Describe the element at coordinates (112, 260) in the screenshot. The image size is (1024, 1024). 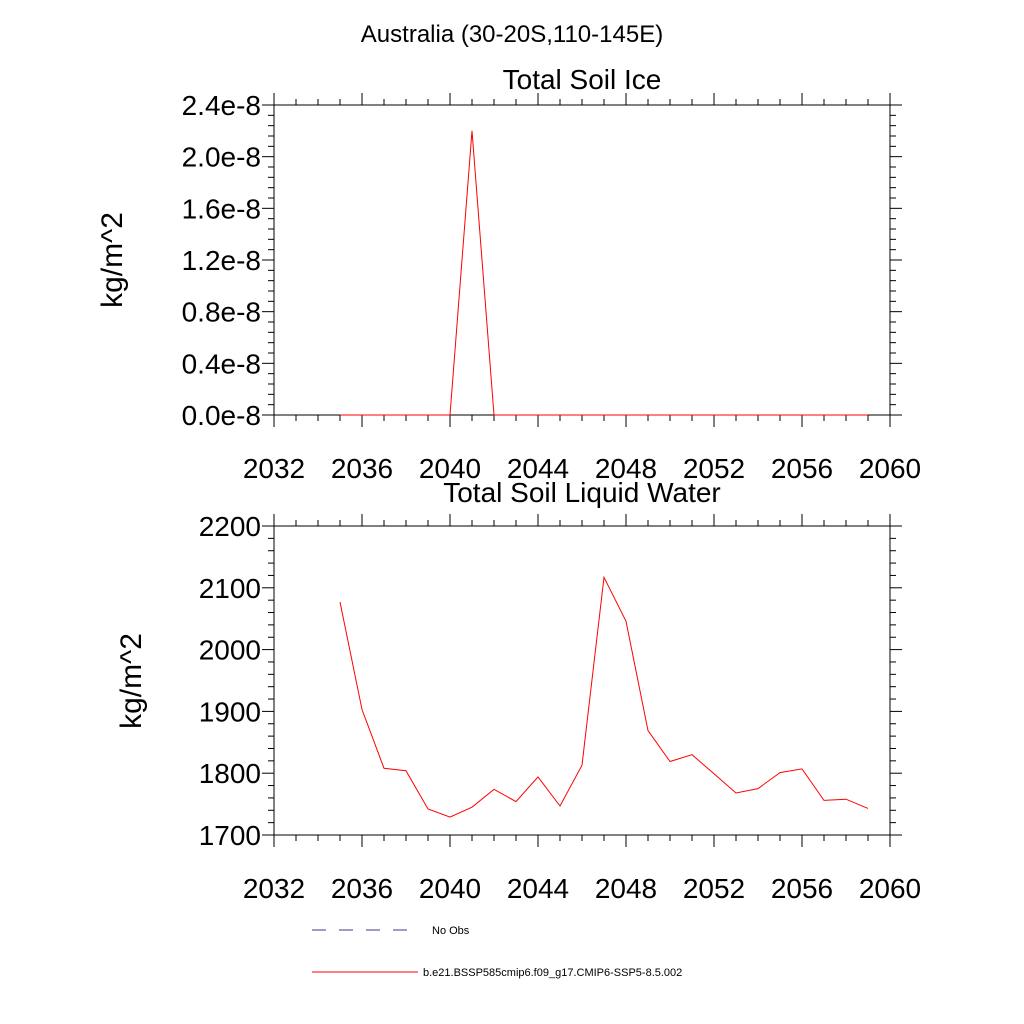
I see `soil-ice-ylabel: kg/m^2` at that location.